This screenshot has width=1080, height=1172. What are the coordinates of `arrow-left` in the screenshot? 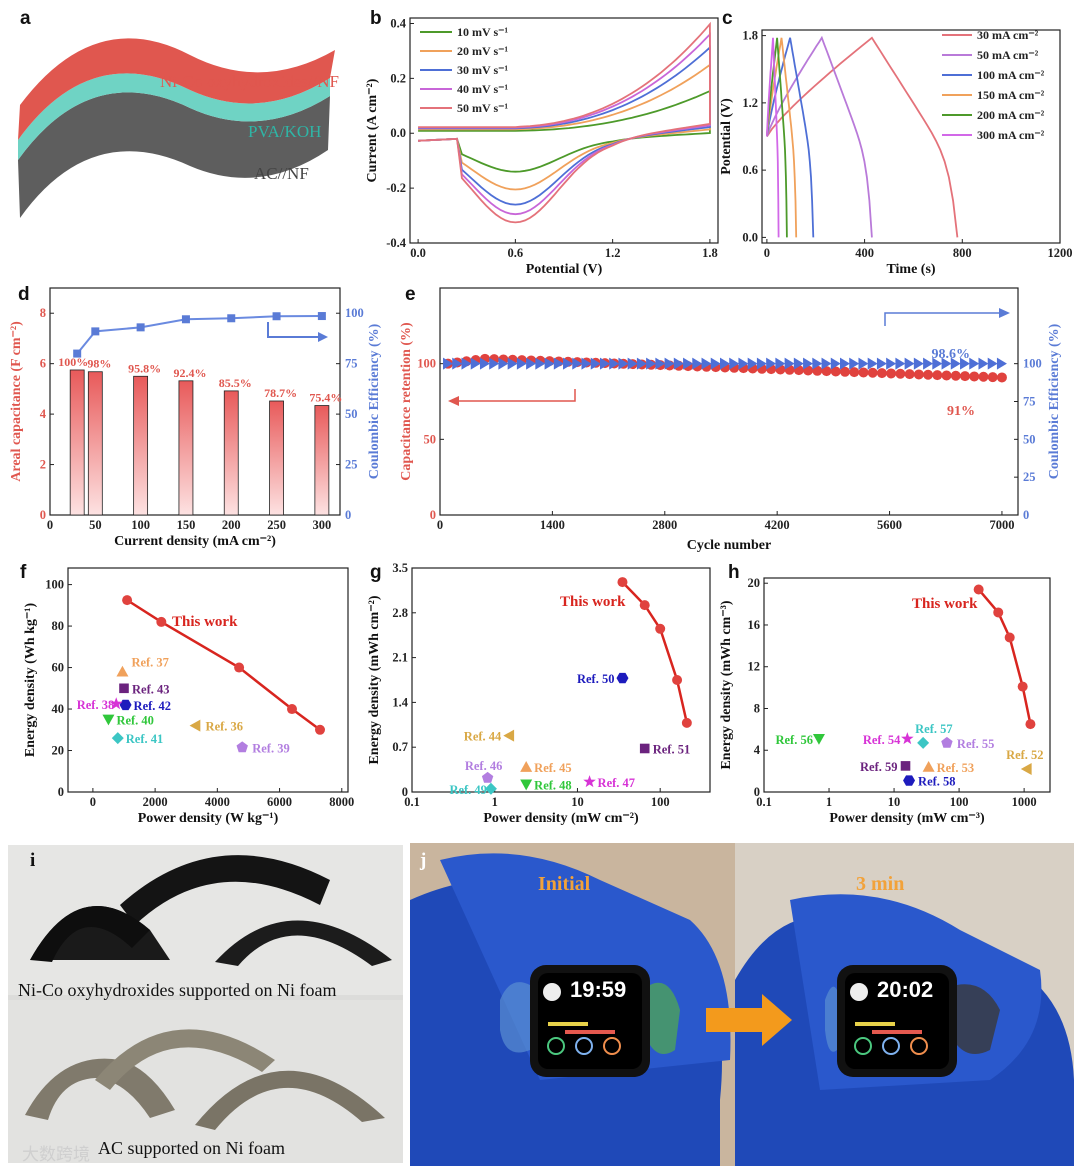 It's located at (517, 395).